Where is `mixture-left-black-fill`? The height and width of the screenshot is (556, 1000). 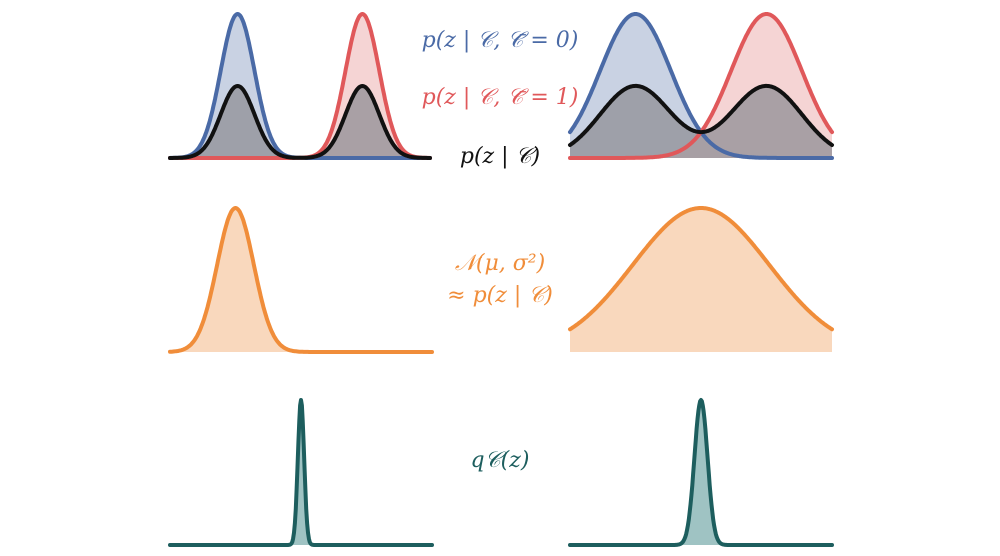
mixture-left-black-fill is located at coordinates (300, 122).